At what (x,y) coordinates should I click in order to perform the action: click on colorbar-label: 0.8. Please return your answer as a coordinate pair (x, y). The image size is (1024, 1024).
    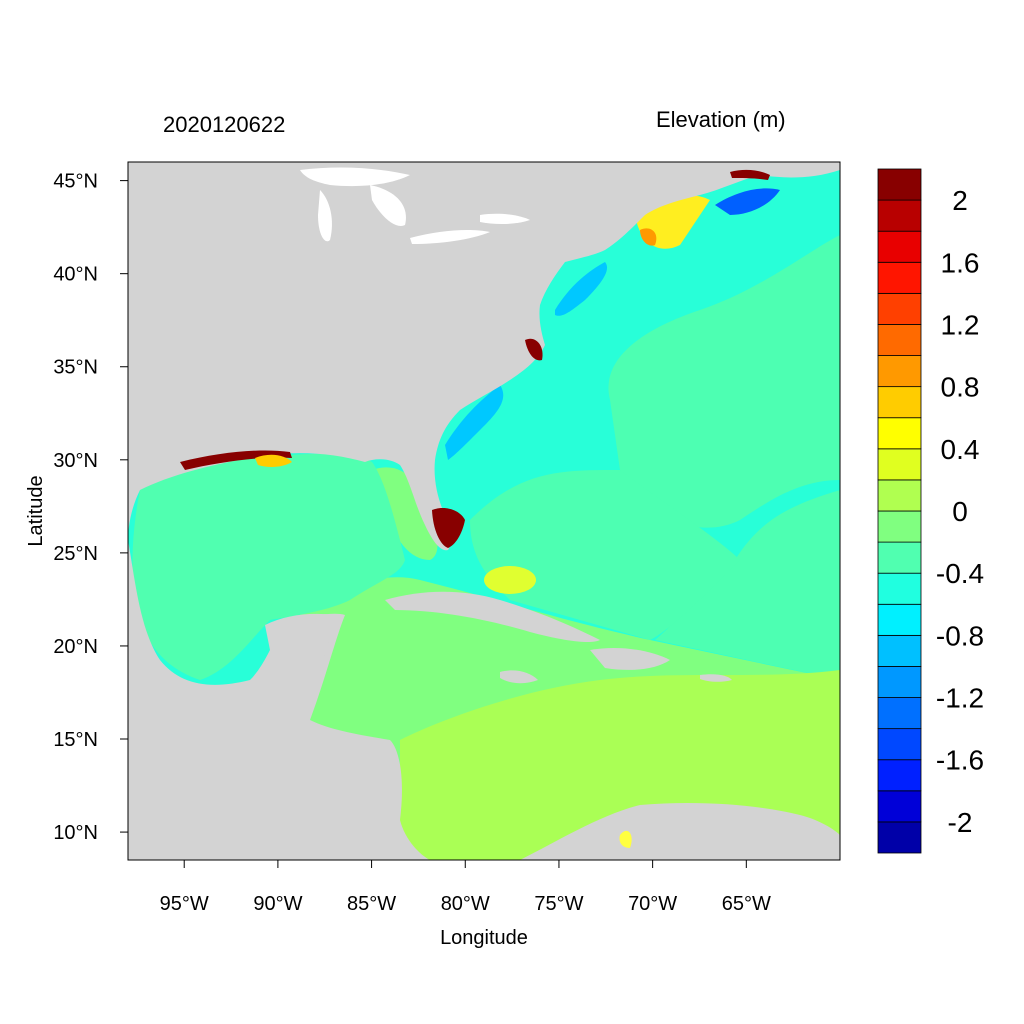
    Looking at the image, I should click on (960, 387).